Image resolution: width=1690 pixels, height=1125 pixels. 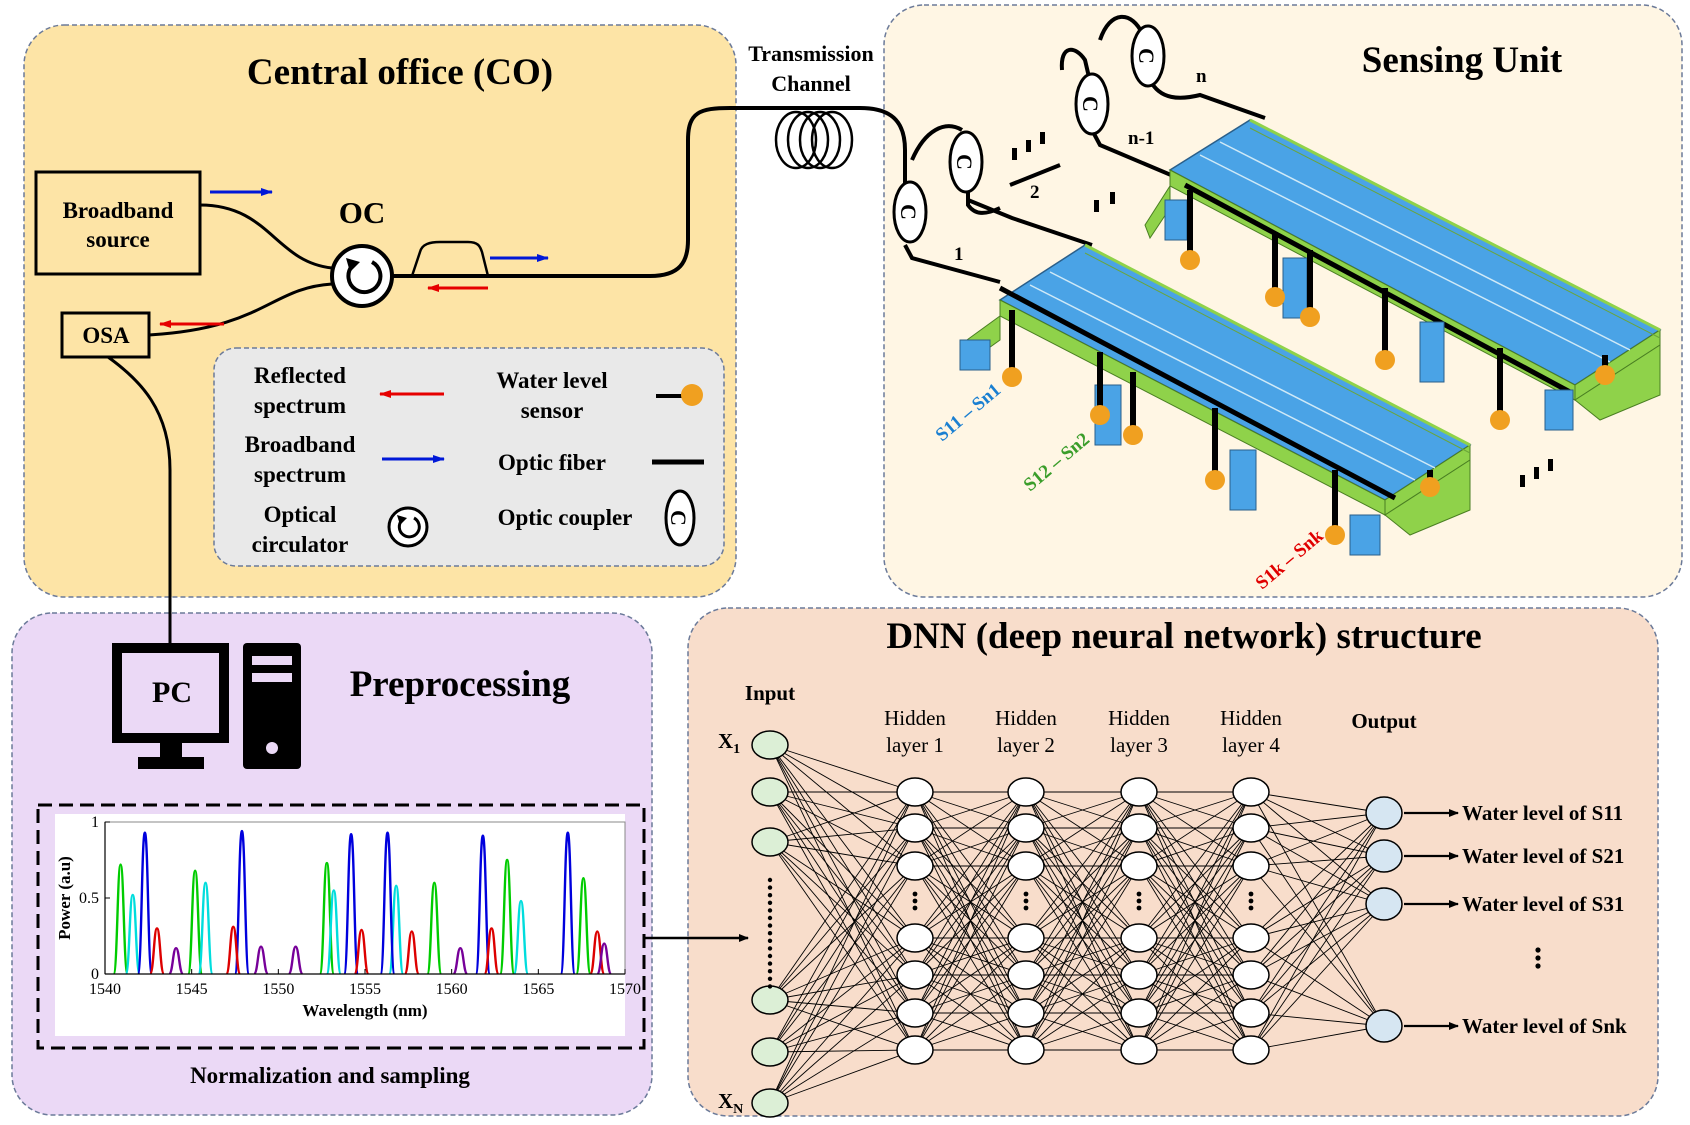 What do you see at coordinates (538, 989) in the screenshot?
I see `x-tick-label: 1565` at bounding box center [538, 989].